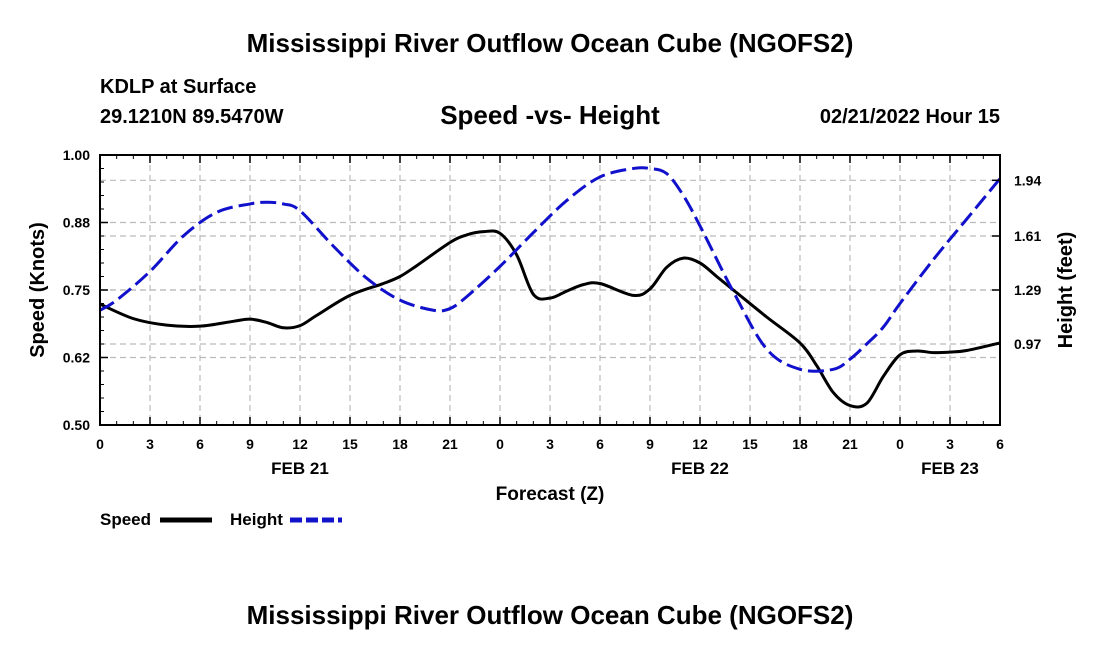 This screenshot has width=1100, height=650. Describe the element at coordinates (76, 358) in the screenshot. I see `y-left-tick-label: 0.62` at that location.